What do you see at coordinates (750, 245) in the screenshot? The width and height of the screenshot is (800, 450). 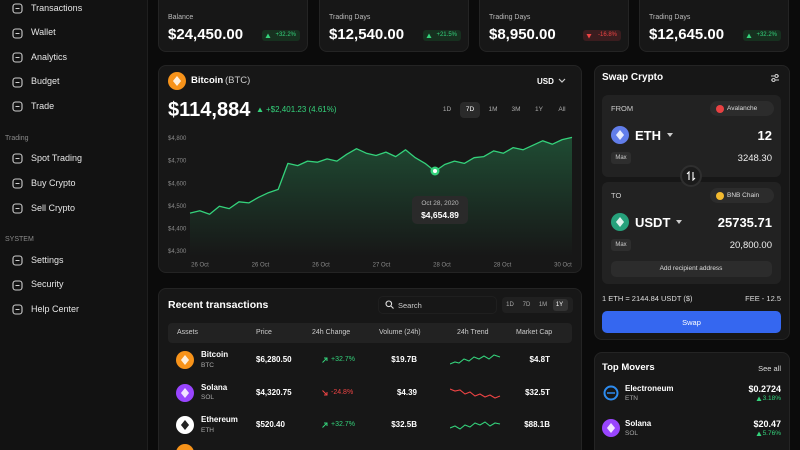 I see `balance: 20,800.00` at bounding box center [750, 245].